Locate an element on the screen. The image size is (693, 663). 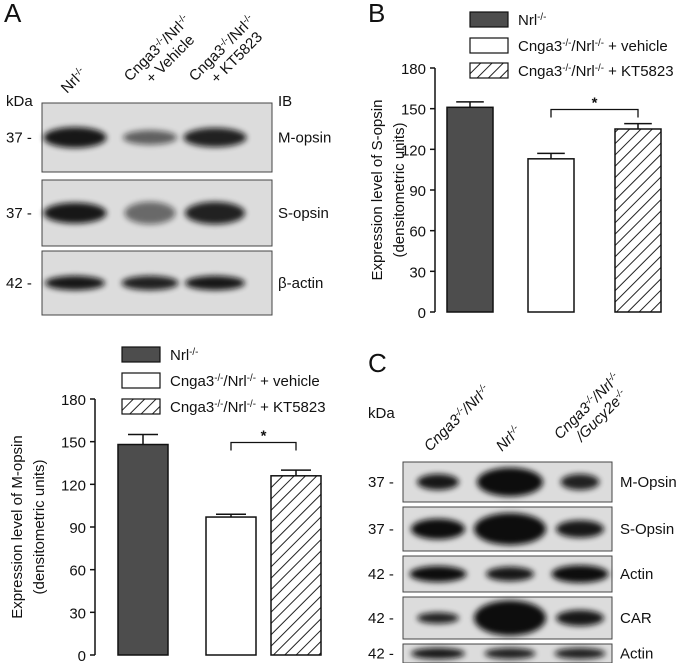
y-axis-label: Expression level of M-opsin is located at coordinates (17, 526).